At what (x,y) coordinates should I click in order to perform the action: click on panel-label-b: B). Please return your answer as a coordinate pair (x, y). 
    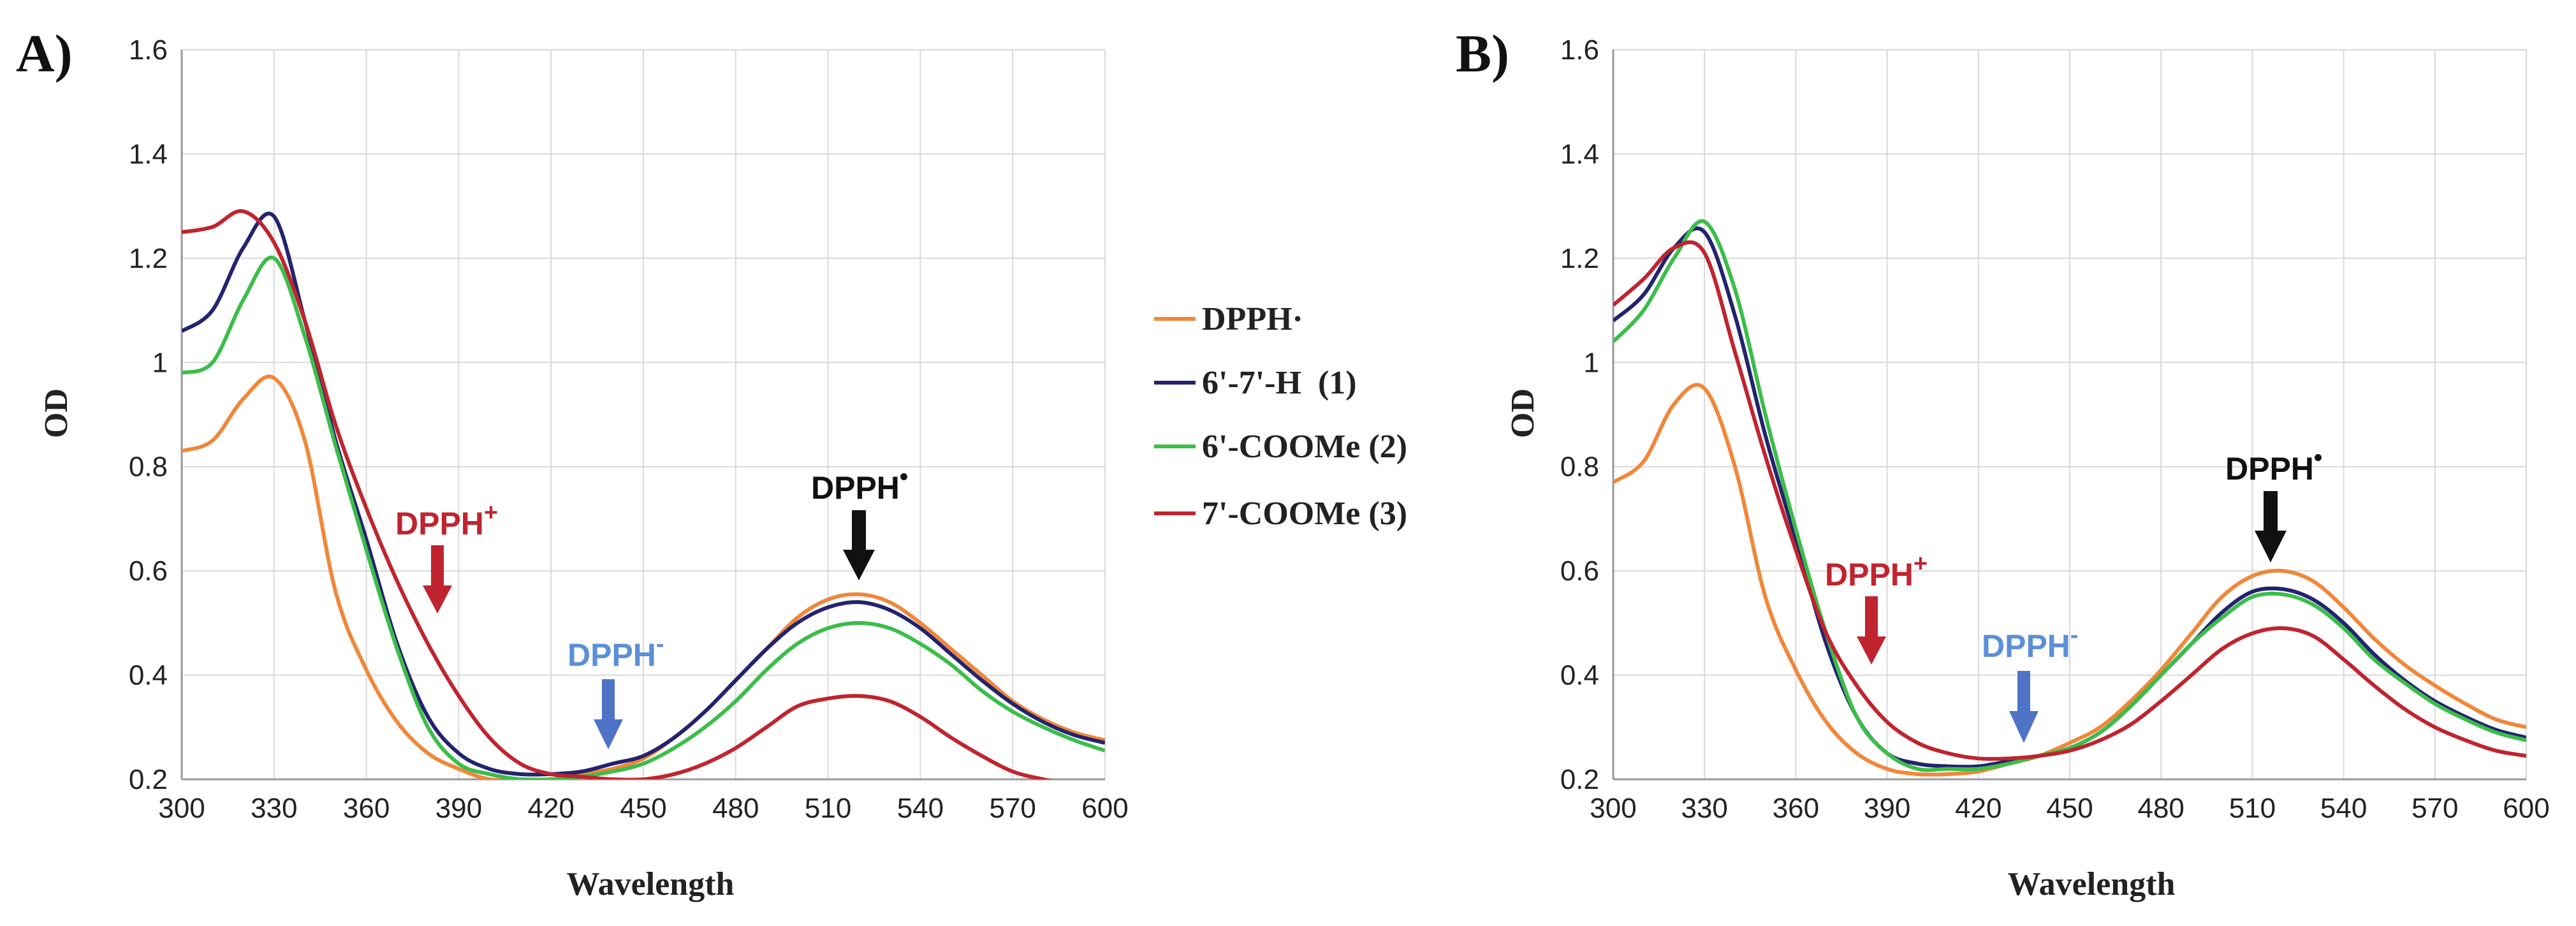
    Looking at the image, I should click on (1482, 54).